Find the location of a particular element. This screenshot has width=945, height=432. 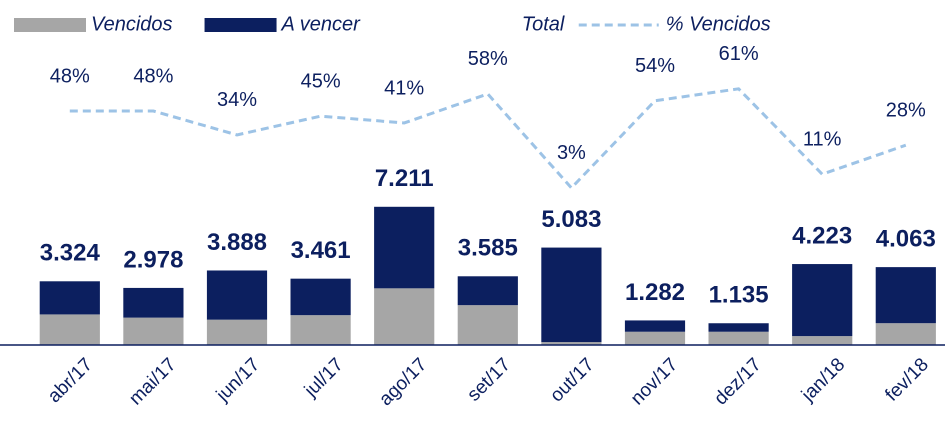

legend-label: % Vencidos is located at coordinates (718, 24).